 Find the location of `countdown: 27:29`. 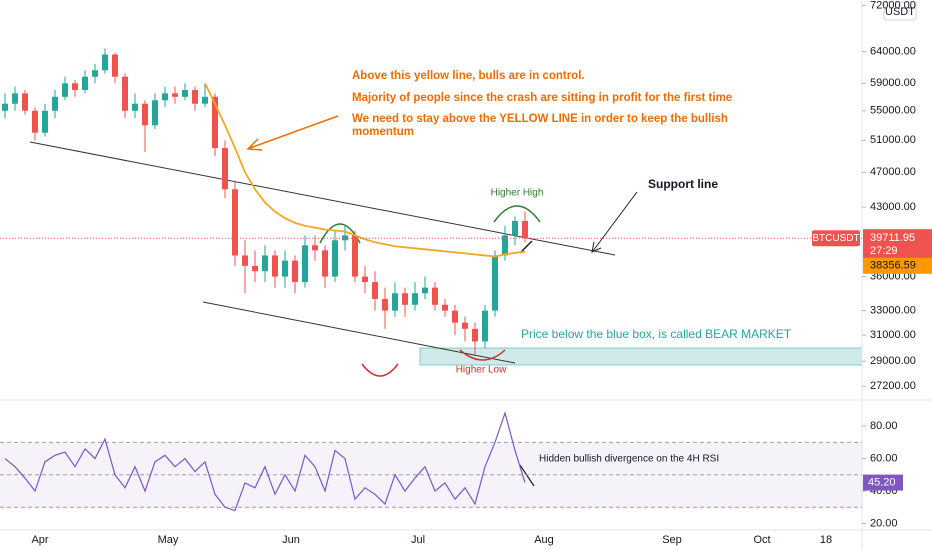

countdown: 27:29 is located at coordinates (884, 251).